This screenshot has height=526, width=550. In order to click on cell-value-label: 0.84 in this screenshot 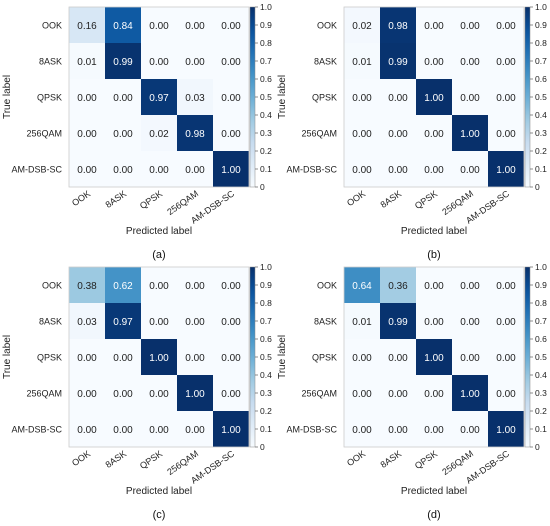, I will do `click(123, 26)`.